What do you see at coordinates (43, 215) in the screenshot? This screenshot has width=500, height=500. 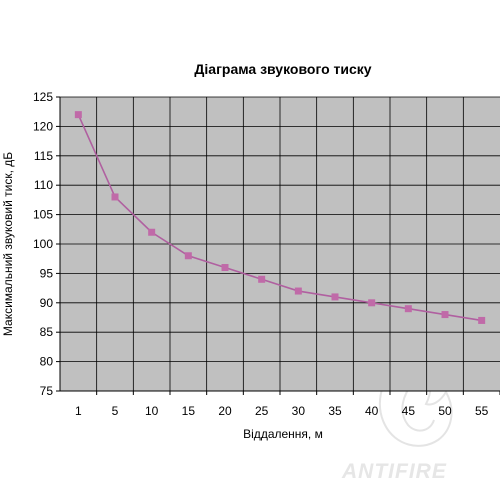 I see `y-tick-label: 105` at bounding box center [43, 215].